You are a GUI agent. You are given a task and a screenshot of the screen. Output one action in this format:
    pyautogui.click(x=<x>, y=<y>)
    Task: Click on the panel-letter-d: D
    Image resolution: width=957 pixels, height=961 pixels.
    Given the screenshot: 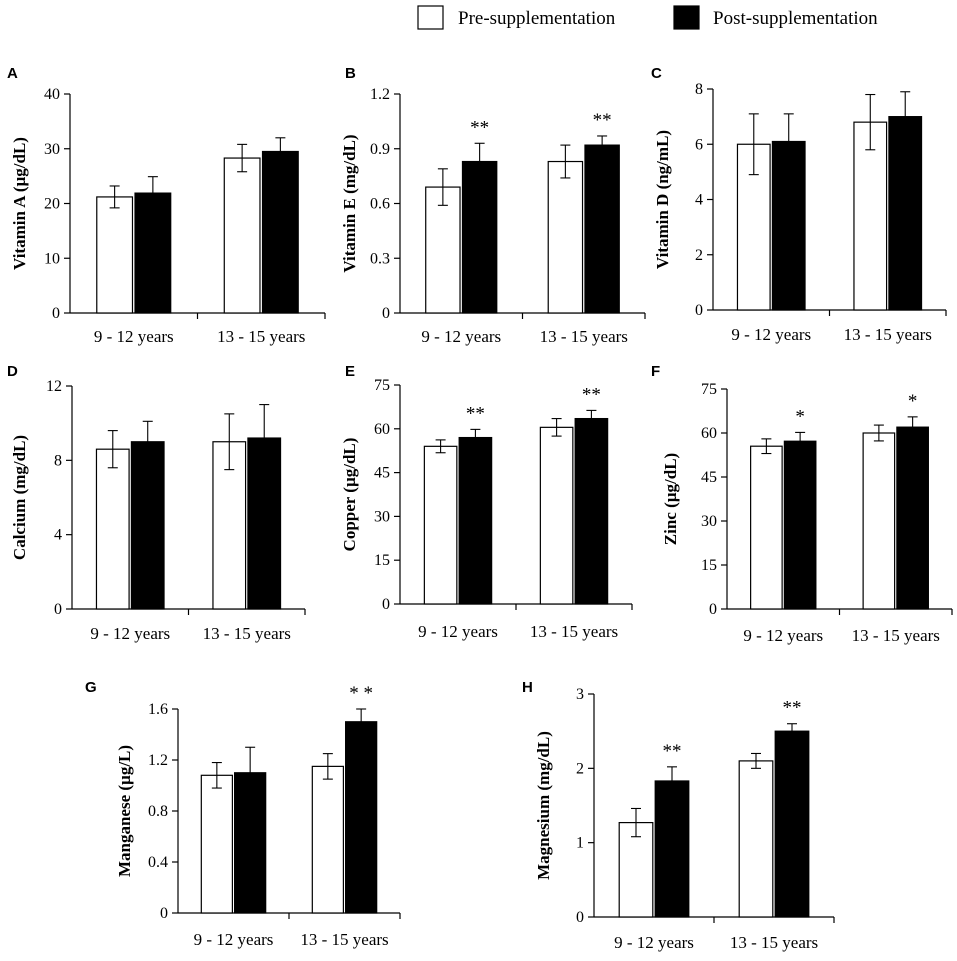 What is the action you would take?
    pyautogui.click(x=12, y=371)
    